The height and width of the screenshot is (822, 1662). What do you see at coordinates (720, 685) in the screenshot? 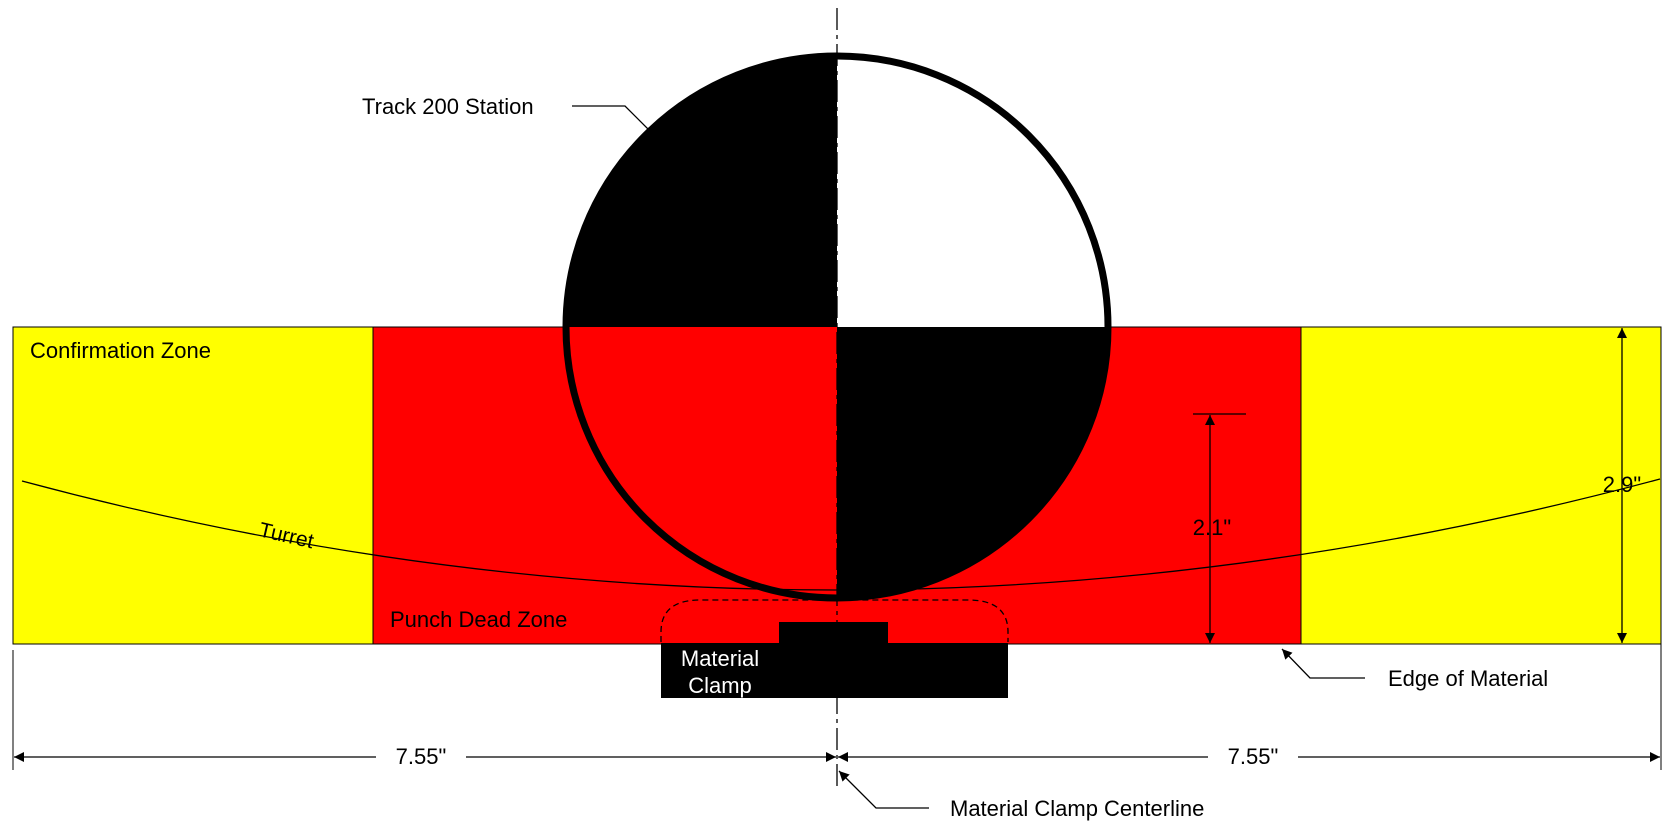
I see `clamp-label-line2: Clamp` at bounding box center [720, 685].